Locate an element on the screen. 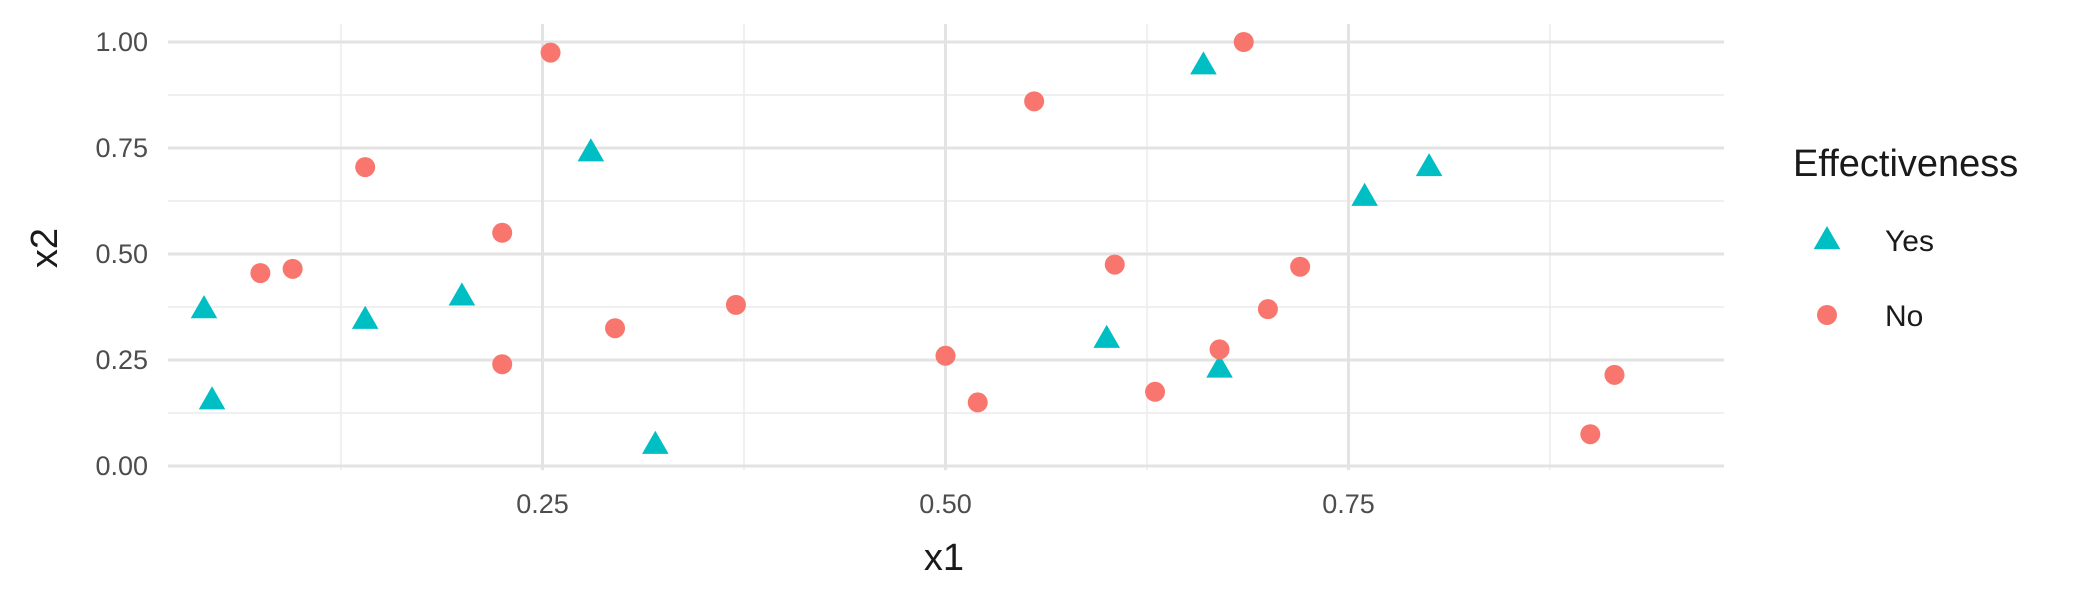  legend-circle-icon is located at coordinates (1827, 315).